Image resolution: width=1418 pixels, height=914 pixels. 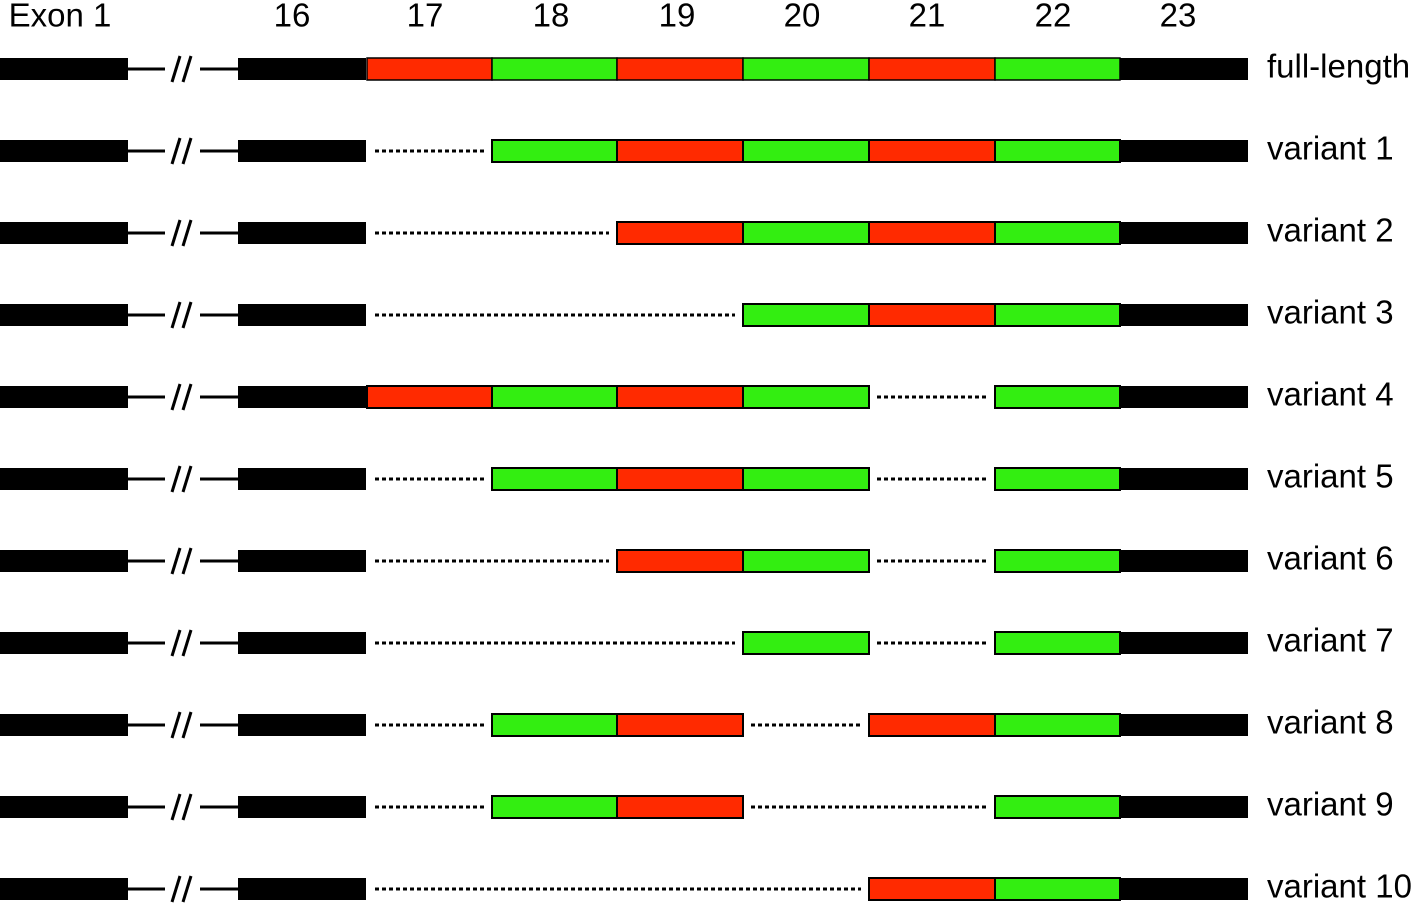 What do you see at coordinates (1330, 148) in the screenshot?
I see `row-label: variant 1` at bounding box center [1330, 148].